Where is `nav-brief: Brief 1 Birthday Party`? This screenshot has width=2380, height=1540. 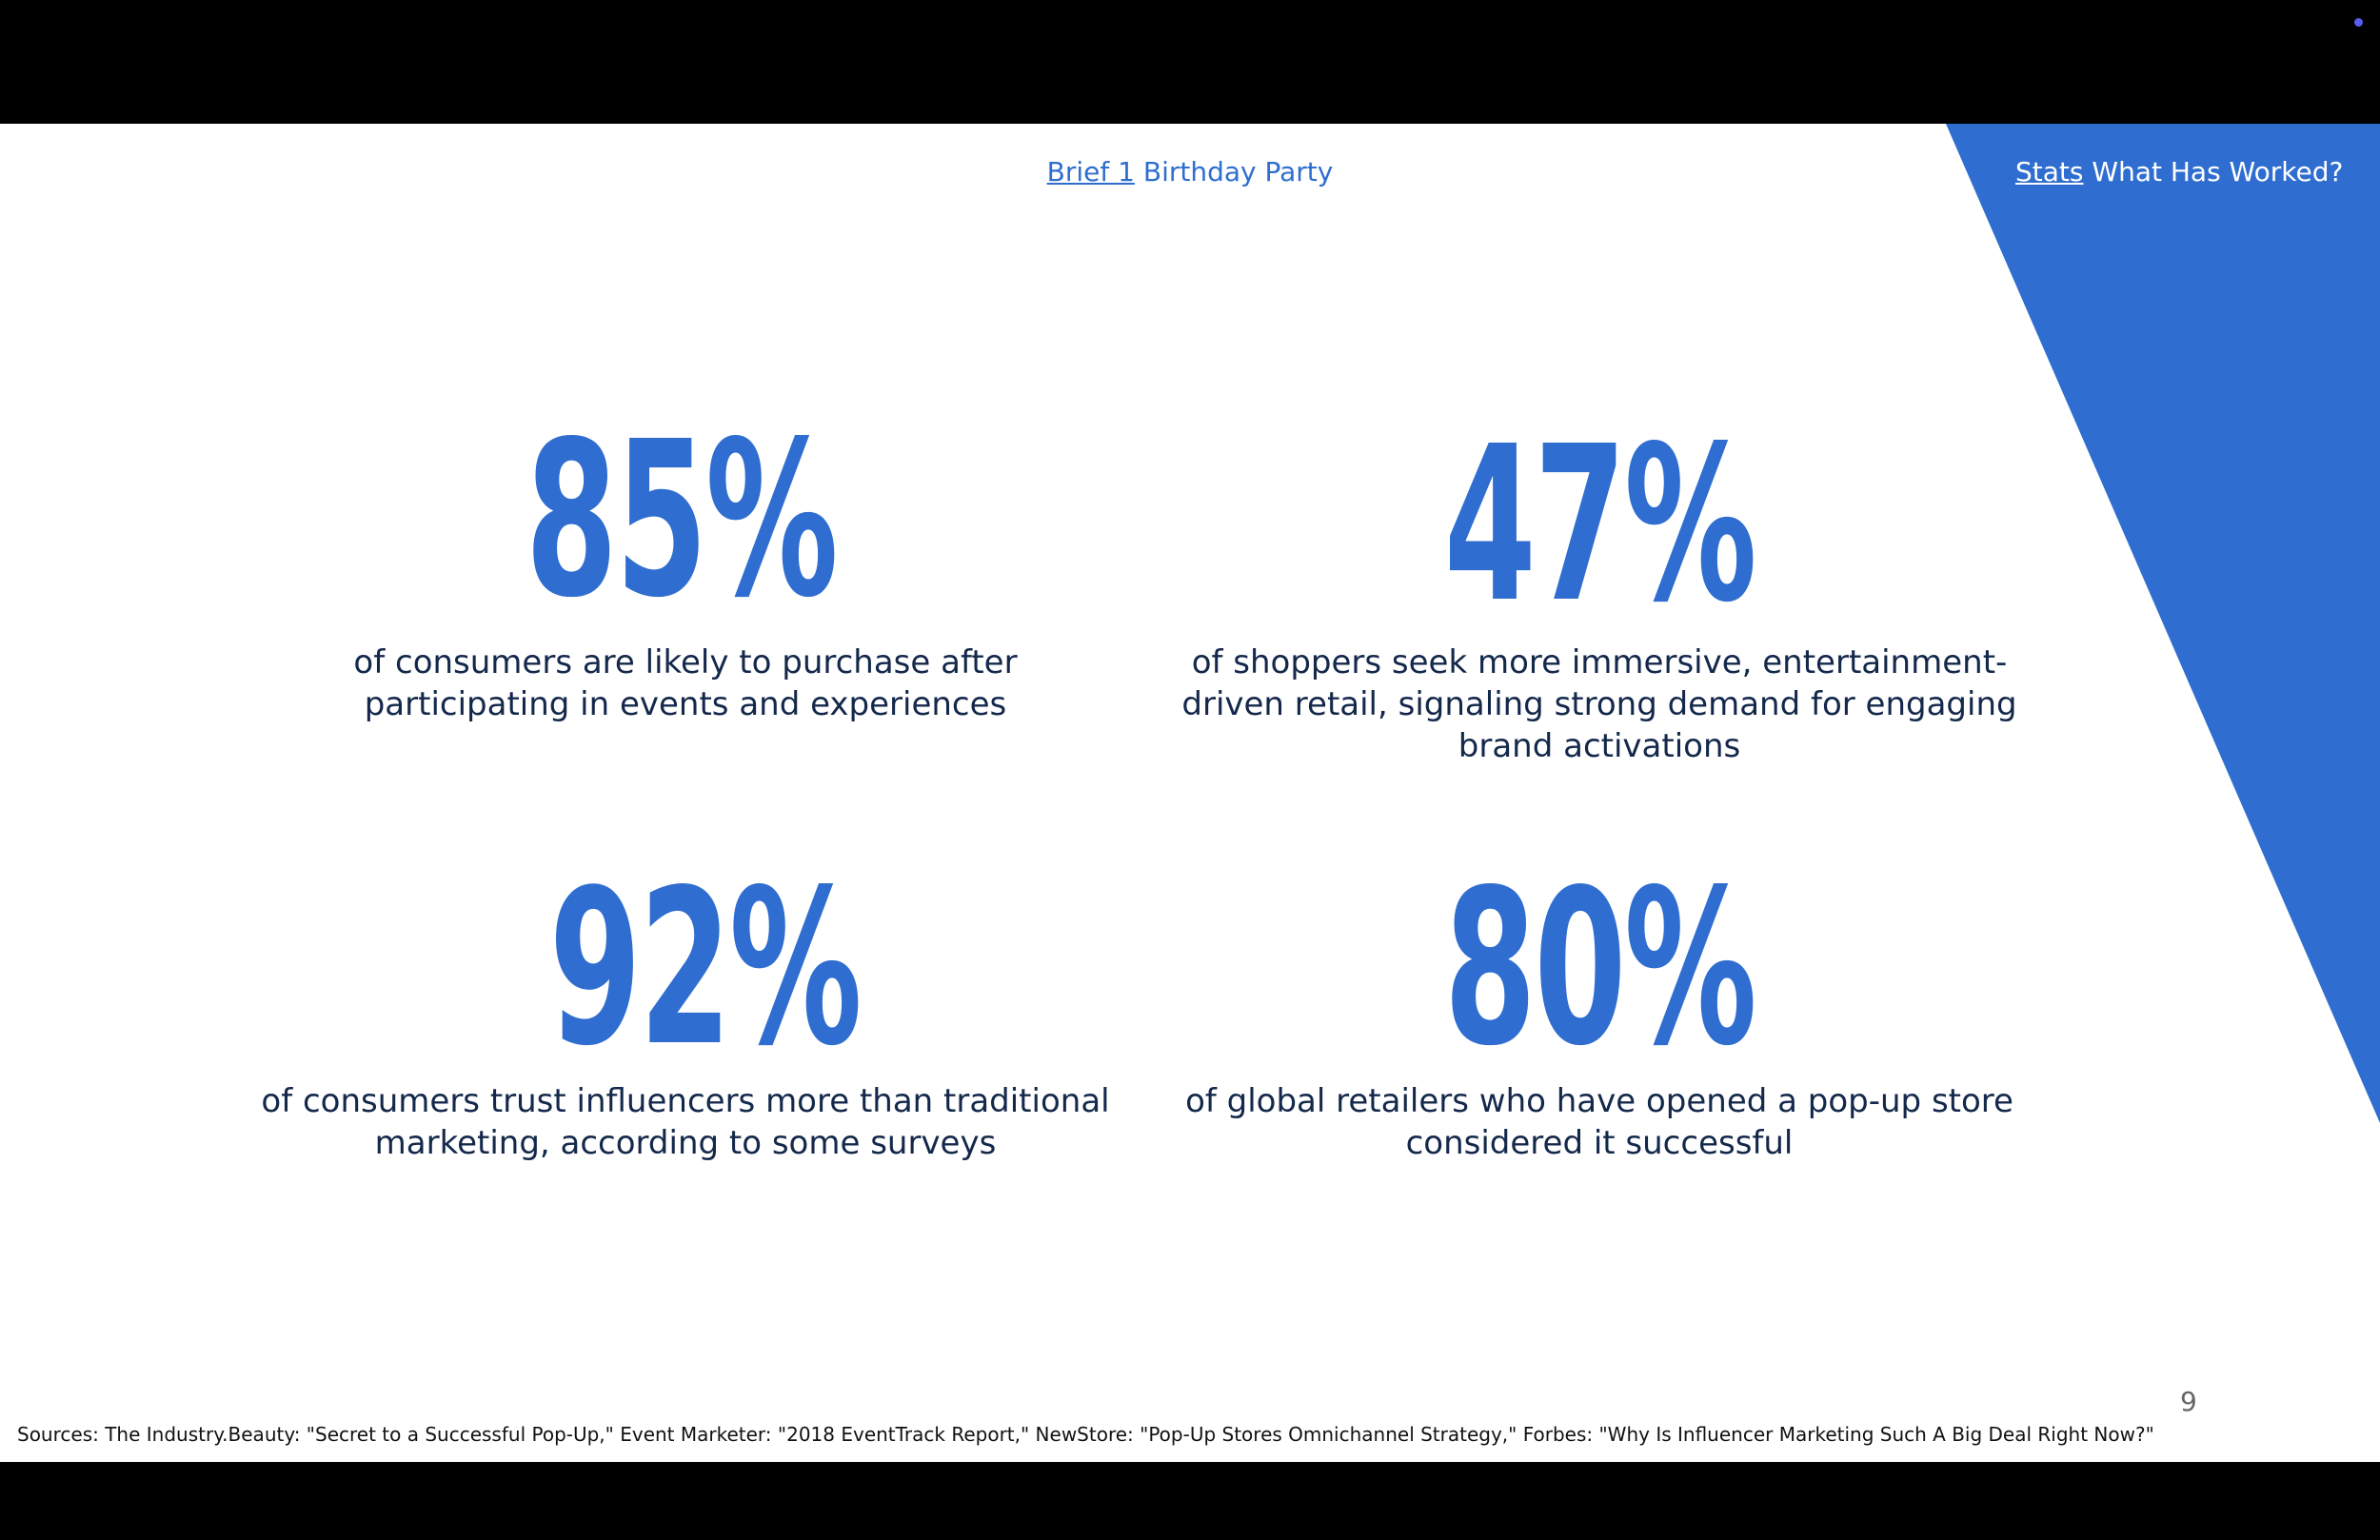
nav-brief: Brief 1 Birthday Party is located at coordinates (1190, 172).